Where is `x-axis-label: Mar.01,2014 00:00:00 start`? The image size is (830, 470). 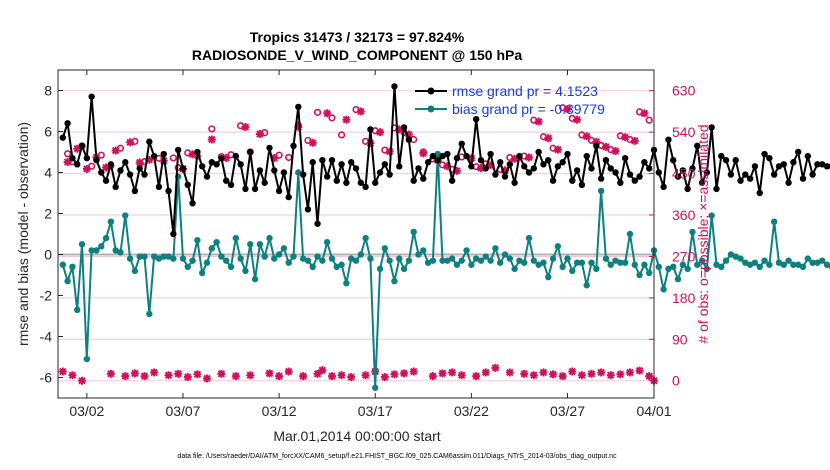 x-axis-label: Mar.01,2014 00:00:00 start is located at coordinates (356, 436).